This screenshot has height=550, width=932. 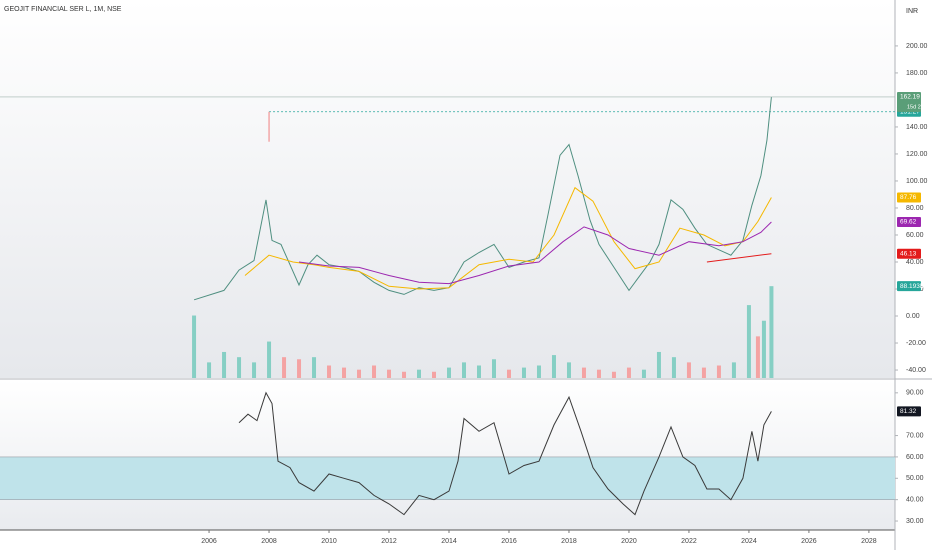 I want to click on y-tick-label: 0.00, so click(x=913, y=316).